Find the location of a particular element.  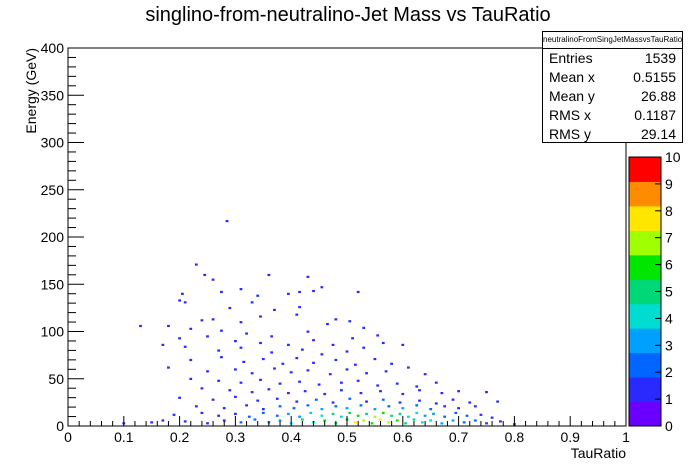

stats-label: Mean x is located at coordinates (572, 77).